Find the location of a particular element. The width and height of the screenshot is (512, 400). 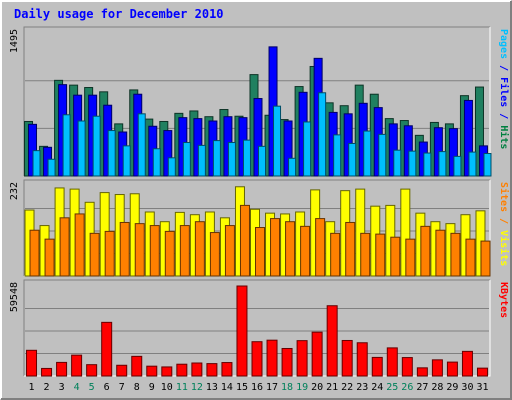

panel-requests-ymax-label: 1495 is located at coordinates (14, 41).